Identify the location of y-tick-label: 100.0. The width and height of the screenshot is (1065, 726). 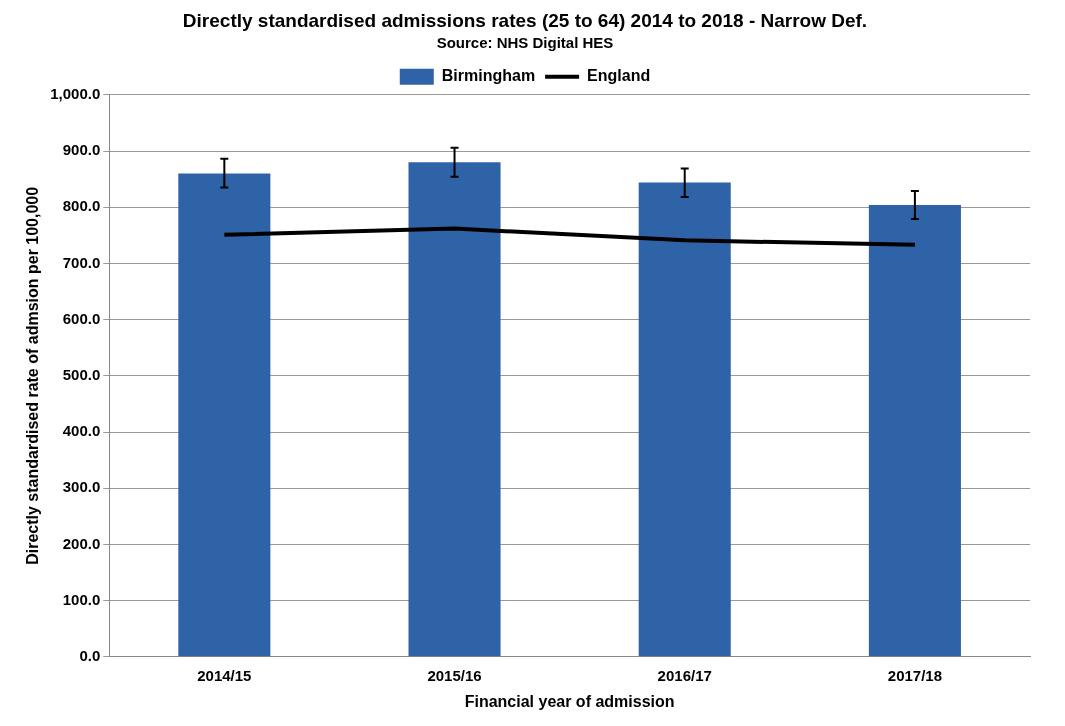
(81, 599).